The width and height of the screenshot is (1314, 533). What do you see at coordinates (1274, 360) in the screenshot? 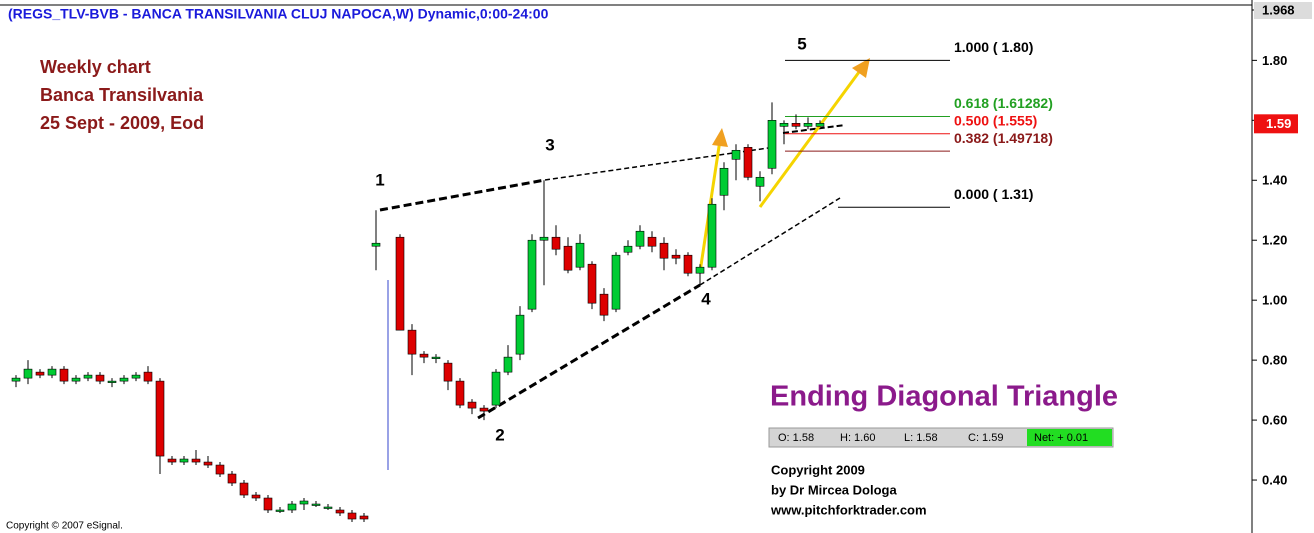
I see `y-tick-label: 0.80` at bounding box center [1274, 360].